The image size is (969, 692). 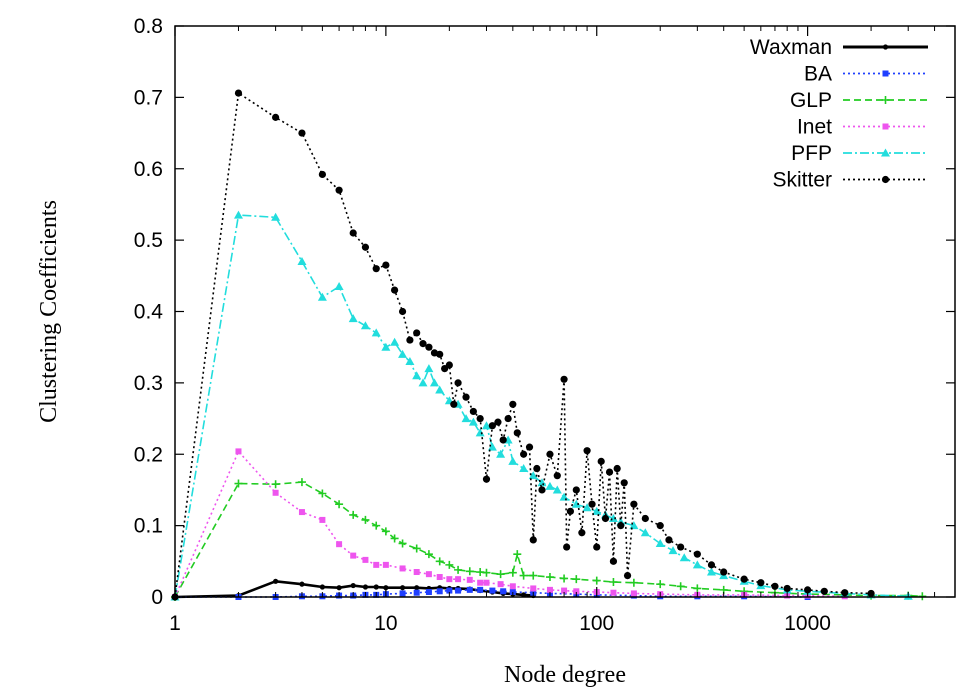 I want to click on y-tick-label: 0.8, so click(x=148, y=26).